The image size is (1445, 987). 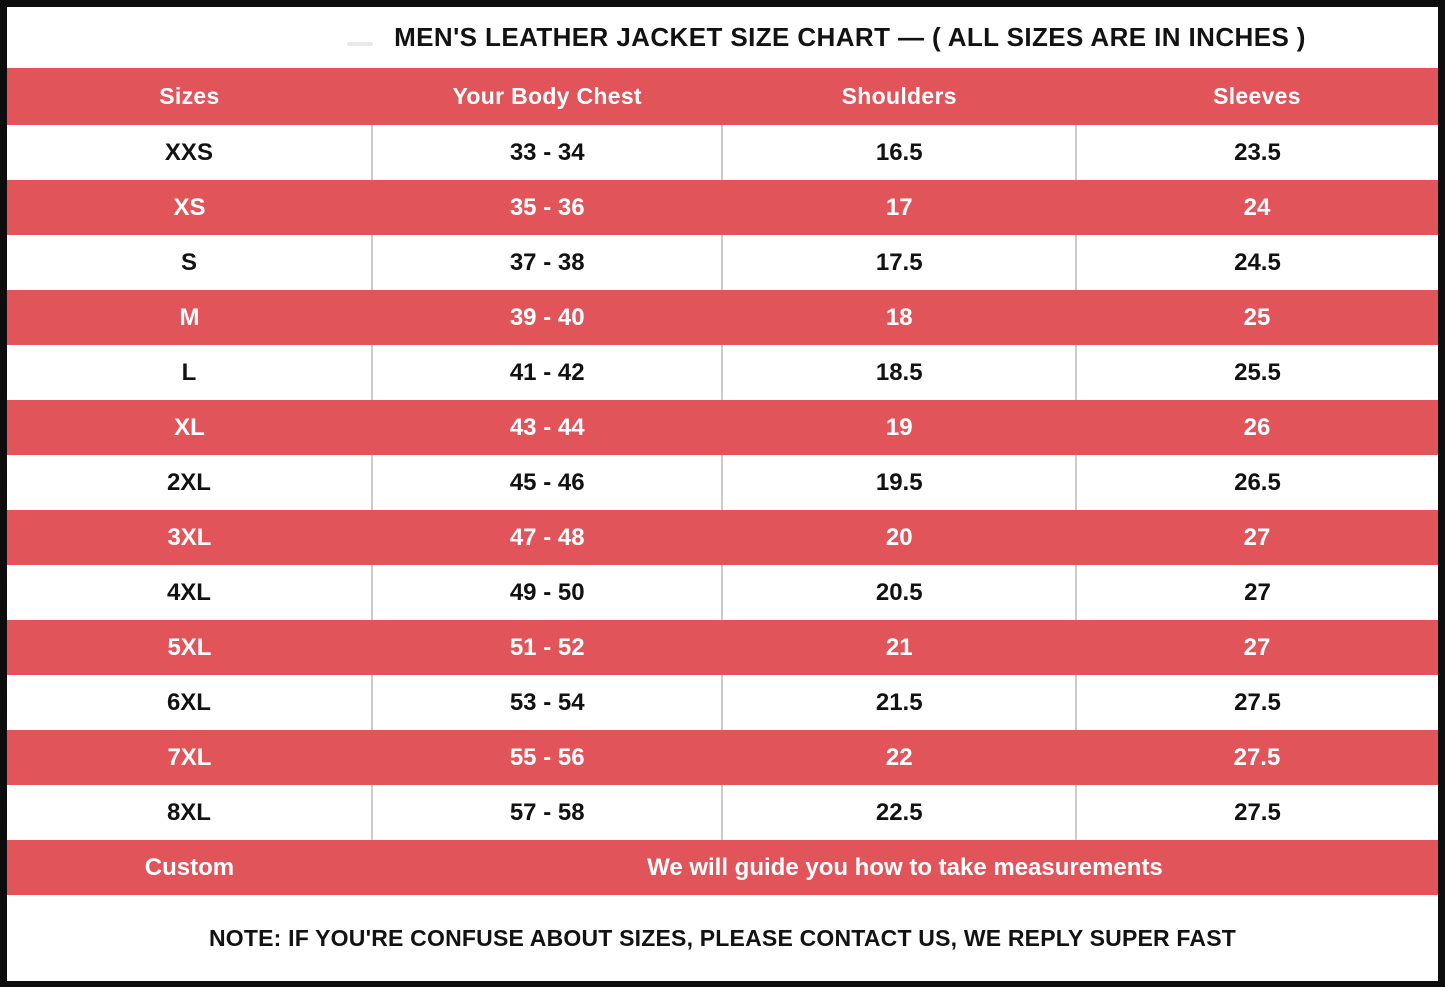 What do you see at coordinates (546, 372) in the screenshot?
I see `cell-chest: 41 - 42` at bounding box center [546, 372].